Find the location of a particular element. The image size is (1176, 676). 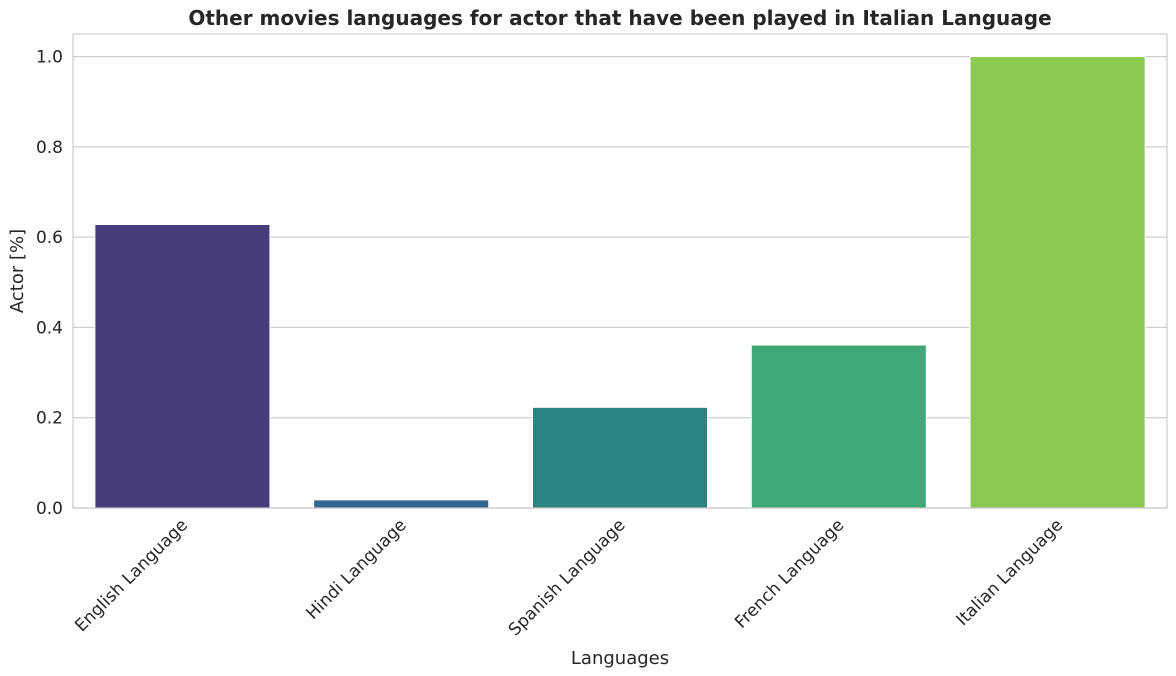

y-tick-label: 0.0 is located at coordinates (49, 509).